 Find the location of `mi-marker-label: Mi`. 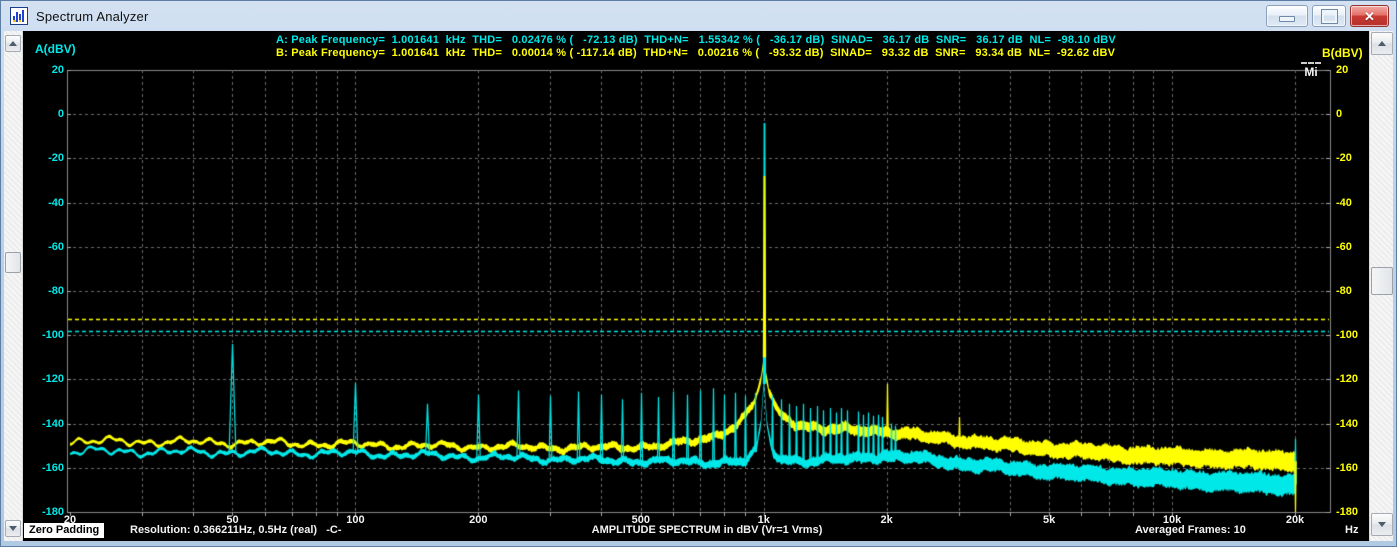

mi-marker-label: Mi is located at coordinates (1311, 72).